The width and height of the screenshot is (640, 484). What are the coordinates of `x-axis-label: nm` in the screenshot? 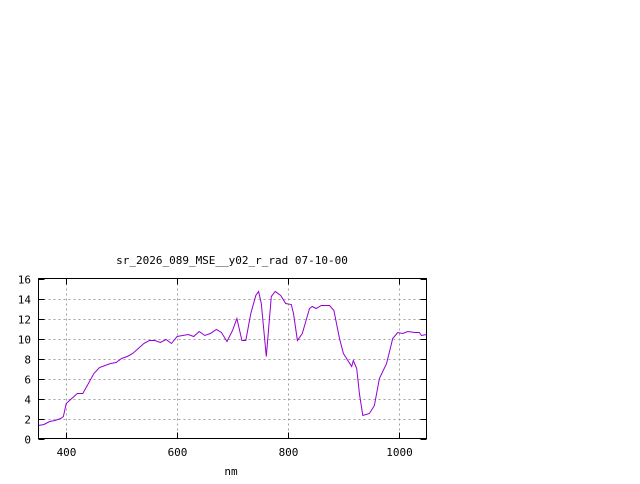 It's located at (231, 471).